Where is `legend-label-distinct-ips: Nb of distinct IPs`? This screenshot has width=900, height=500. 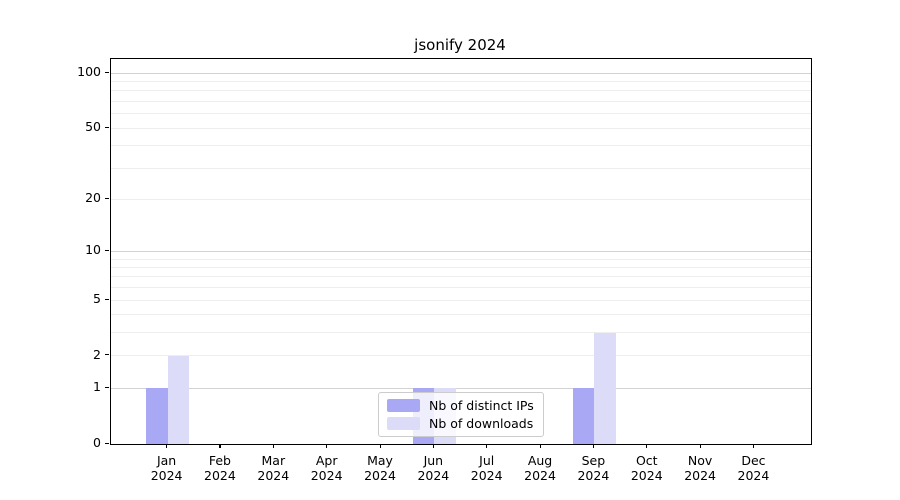 legend-label-distinct-ips: Nb of distinct IPs is located at coordinates (481, 405).